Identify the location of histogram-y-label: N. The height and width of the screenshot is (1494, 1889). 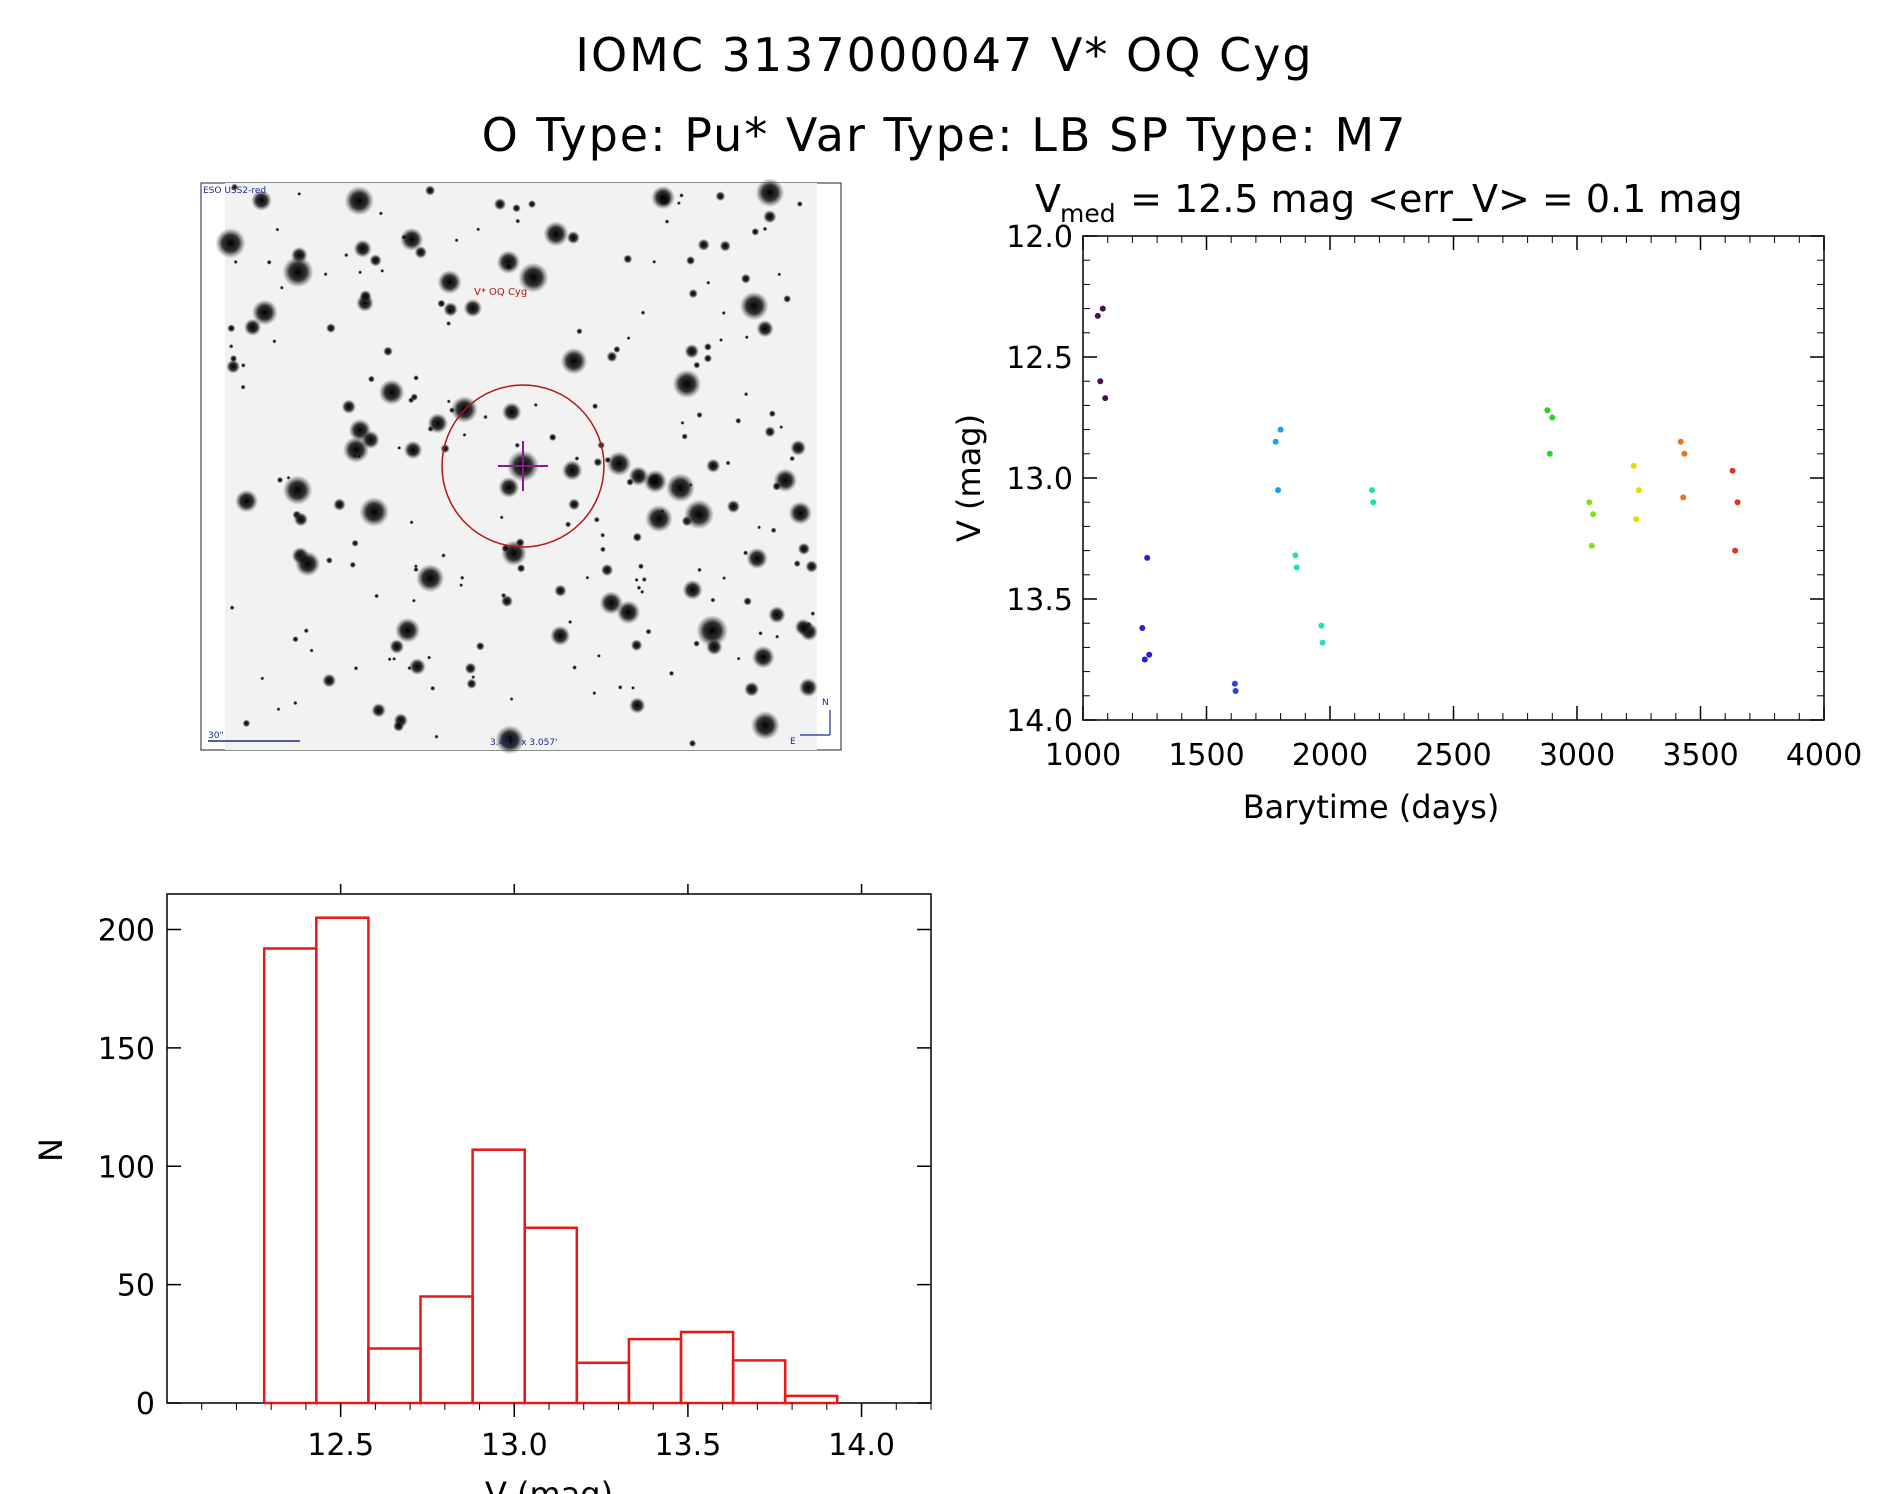
(51, 1150).